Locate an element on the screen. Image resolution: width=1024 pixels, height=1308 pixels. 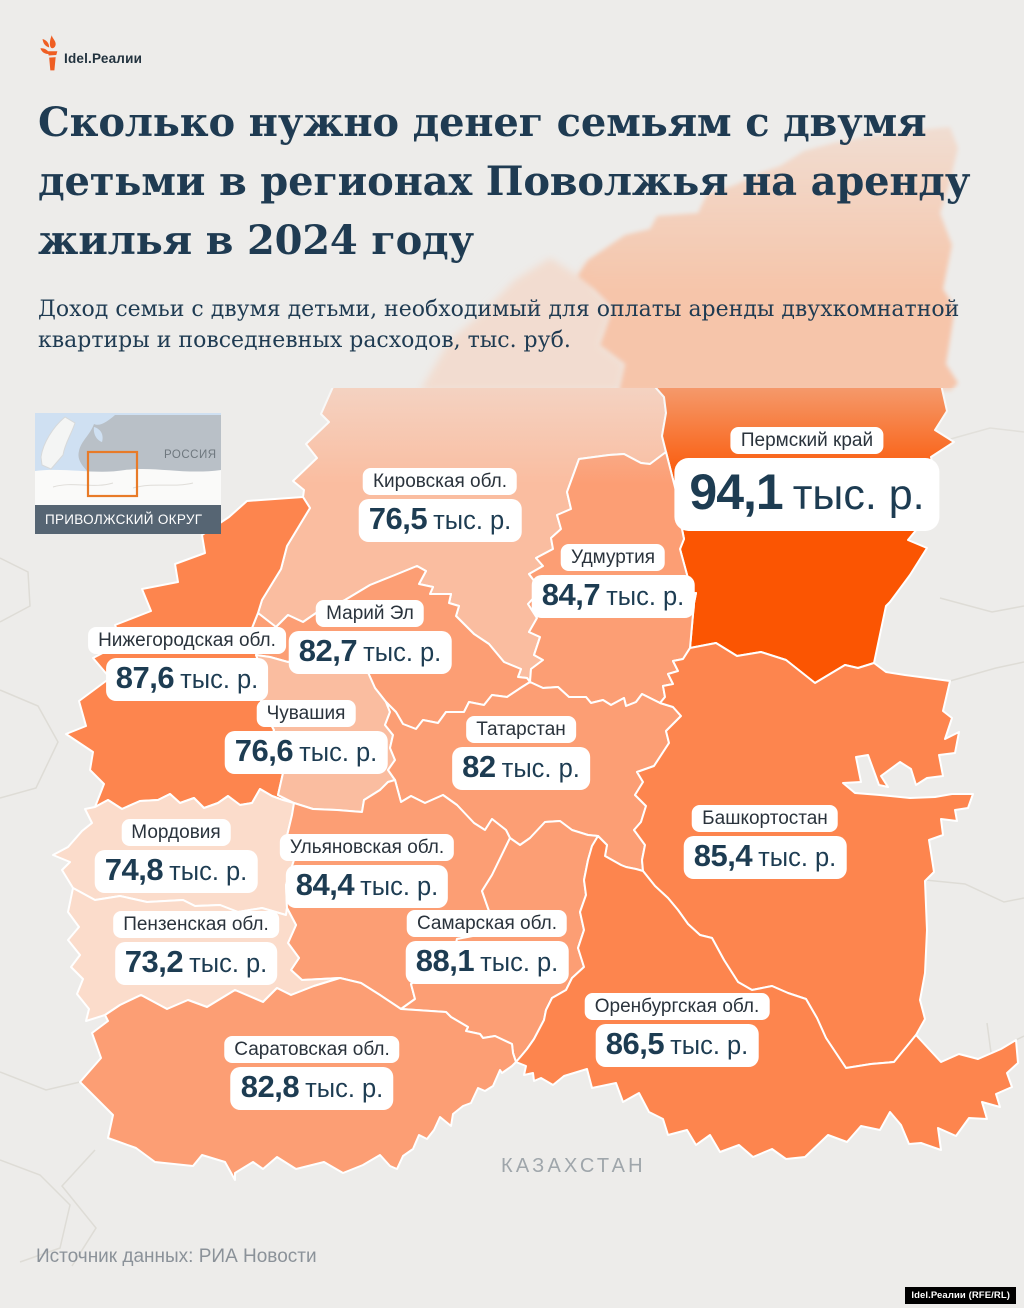
region-value: 82,8 тыс. р. is located at coordinates (312, 1088).